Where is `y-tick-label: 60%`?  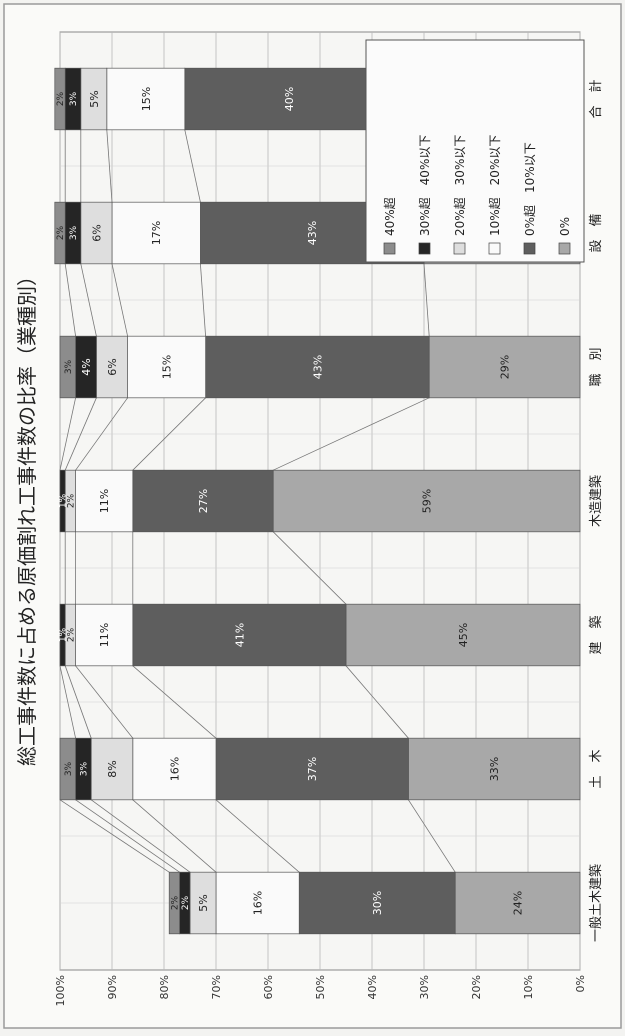 y-tick-label: 60% is located at coordinates (268, 987).